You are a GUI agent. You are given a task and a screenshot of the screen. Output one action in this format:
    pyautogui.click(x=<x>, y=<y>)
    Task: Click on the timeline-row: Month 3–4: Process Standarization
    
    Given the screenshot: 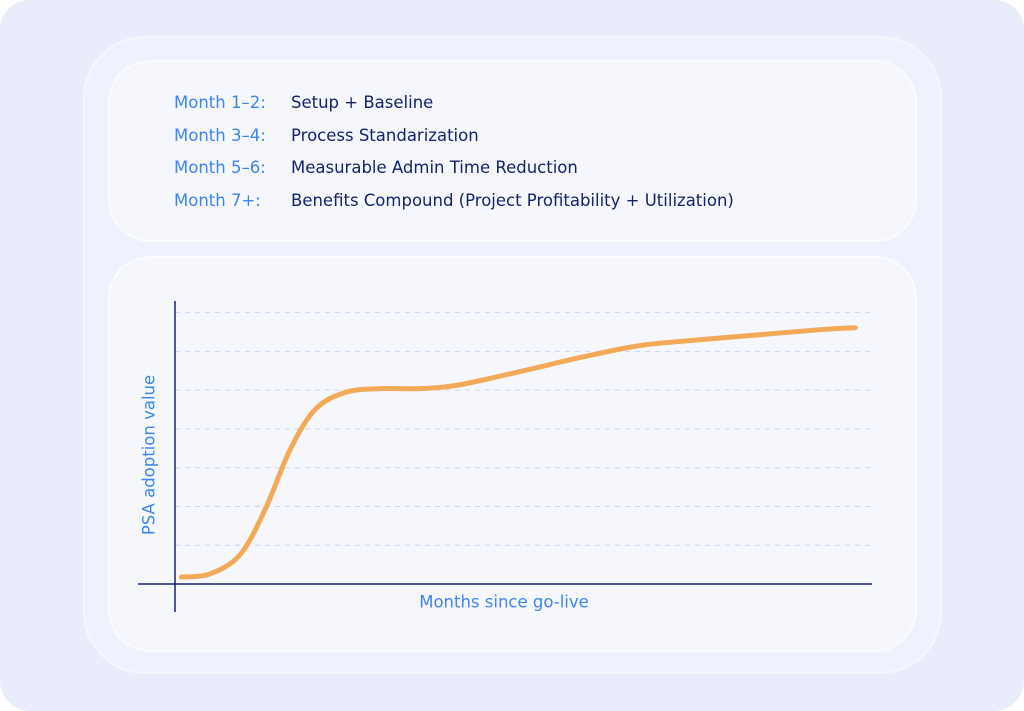 What is the action you would take?
    pyautogui.click(x=326, y=136)
    